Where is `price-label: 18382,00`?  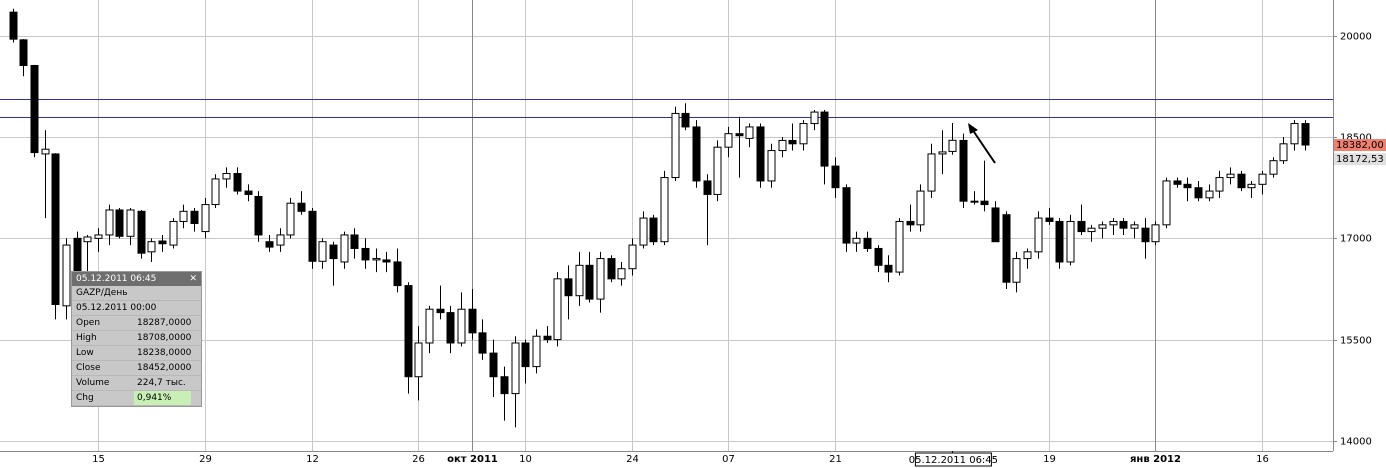 price-label: 18382,00 is located at coordinates (1360, 145).